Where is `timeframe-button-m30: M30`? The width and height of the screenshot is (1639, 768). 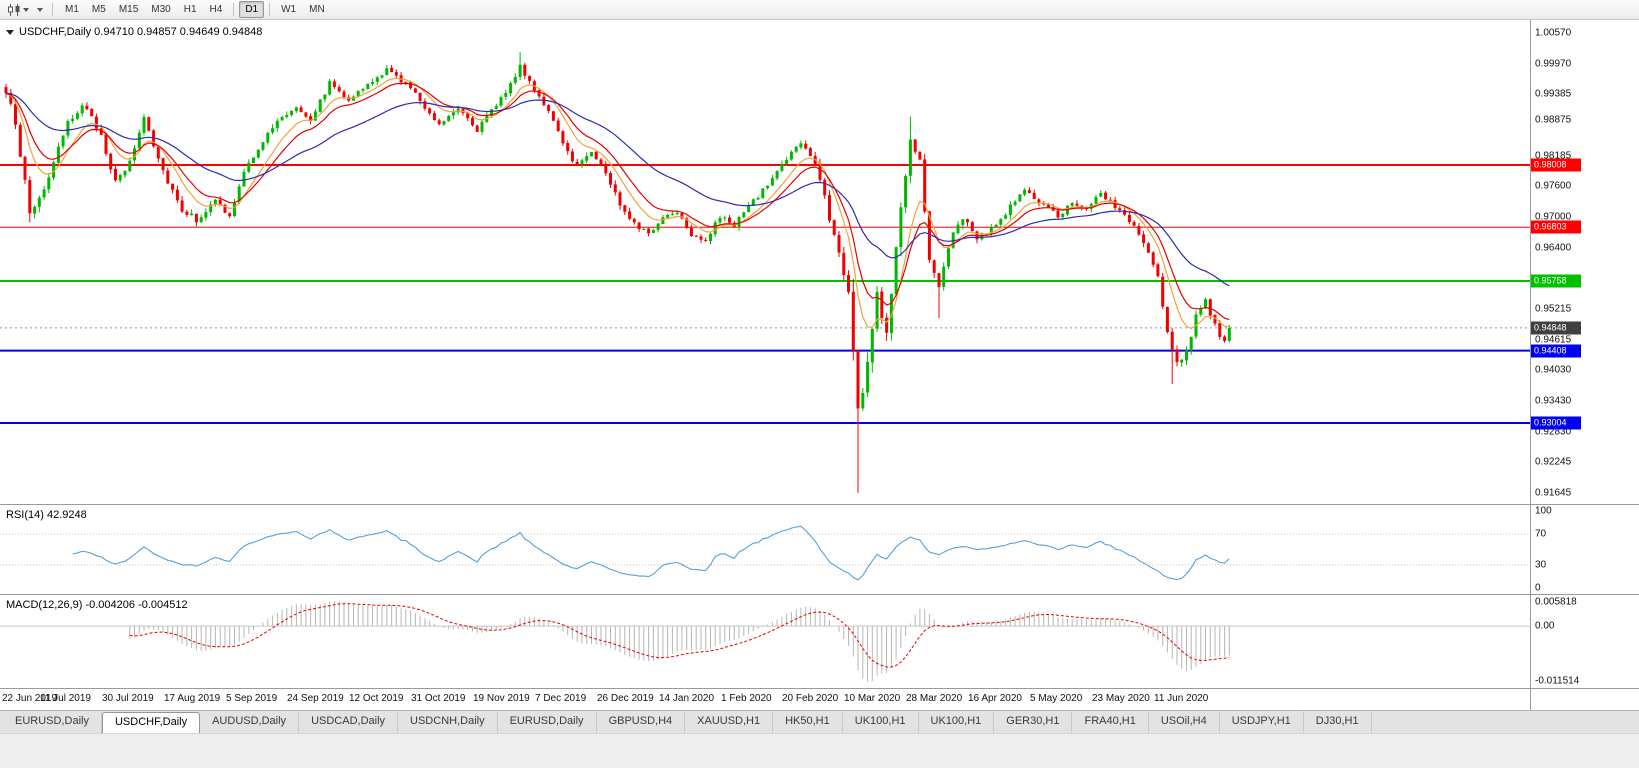
timeframe-button-m30: M30 is located at coordinates (161, 9).